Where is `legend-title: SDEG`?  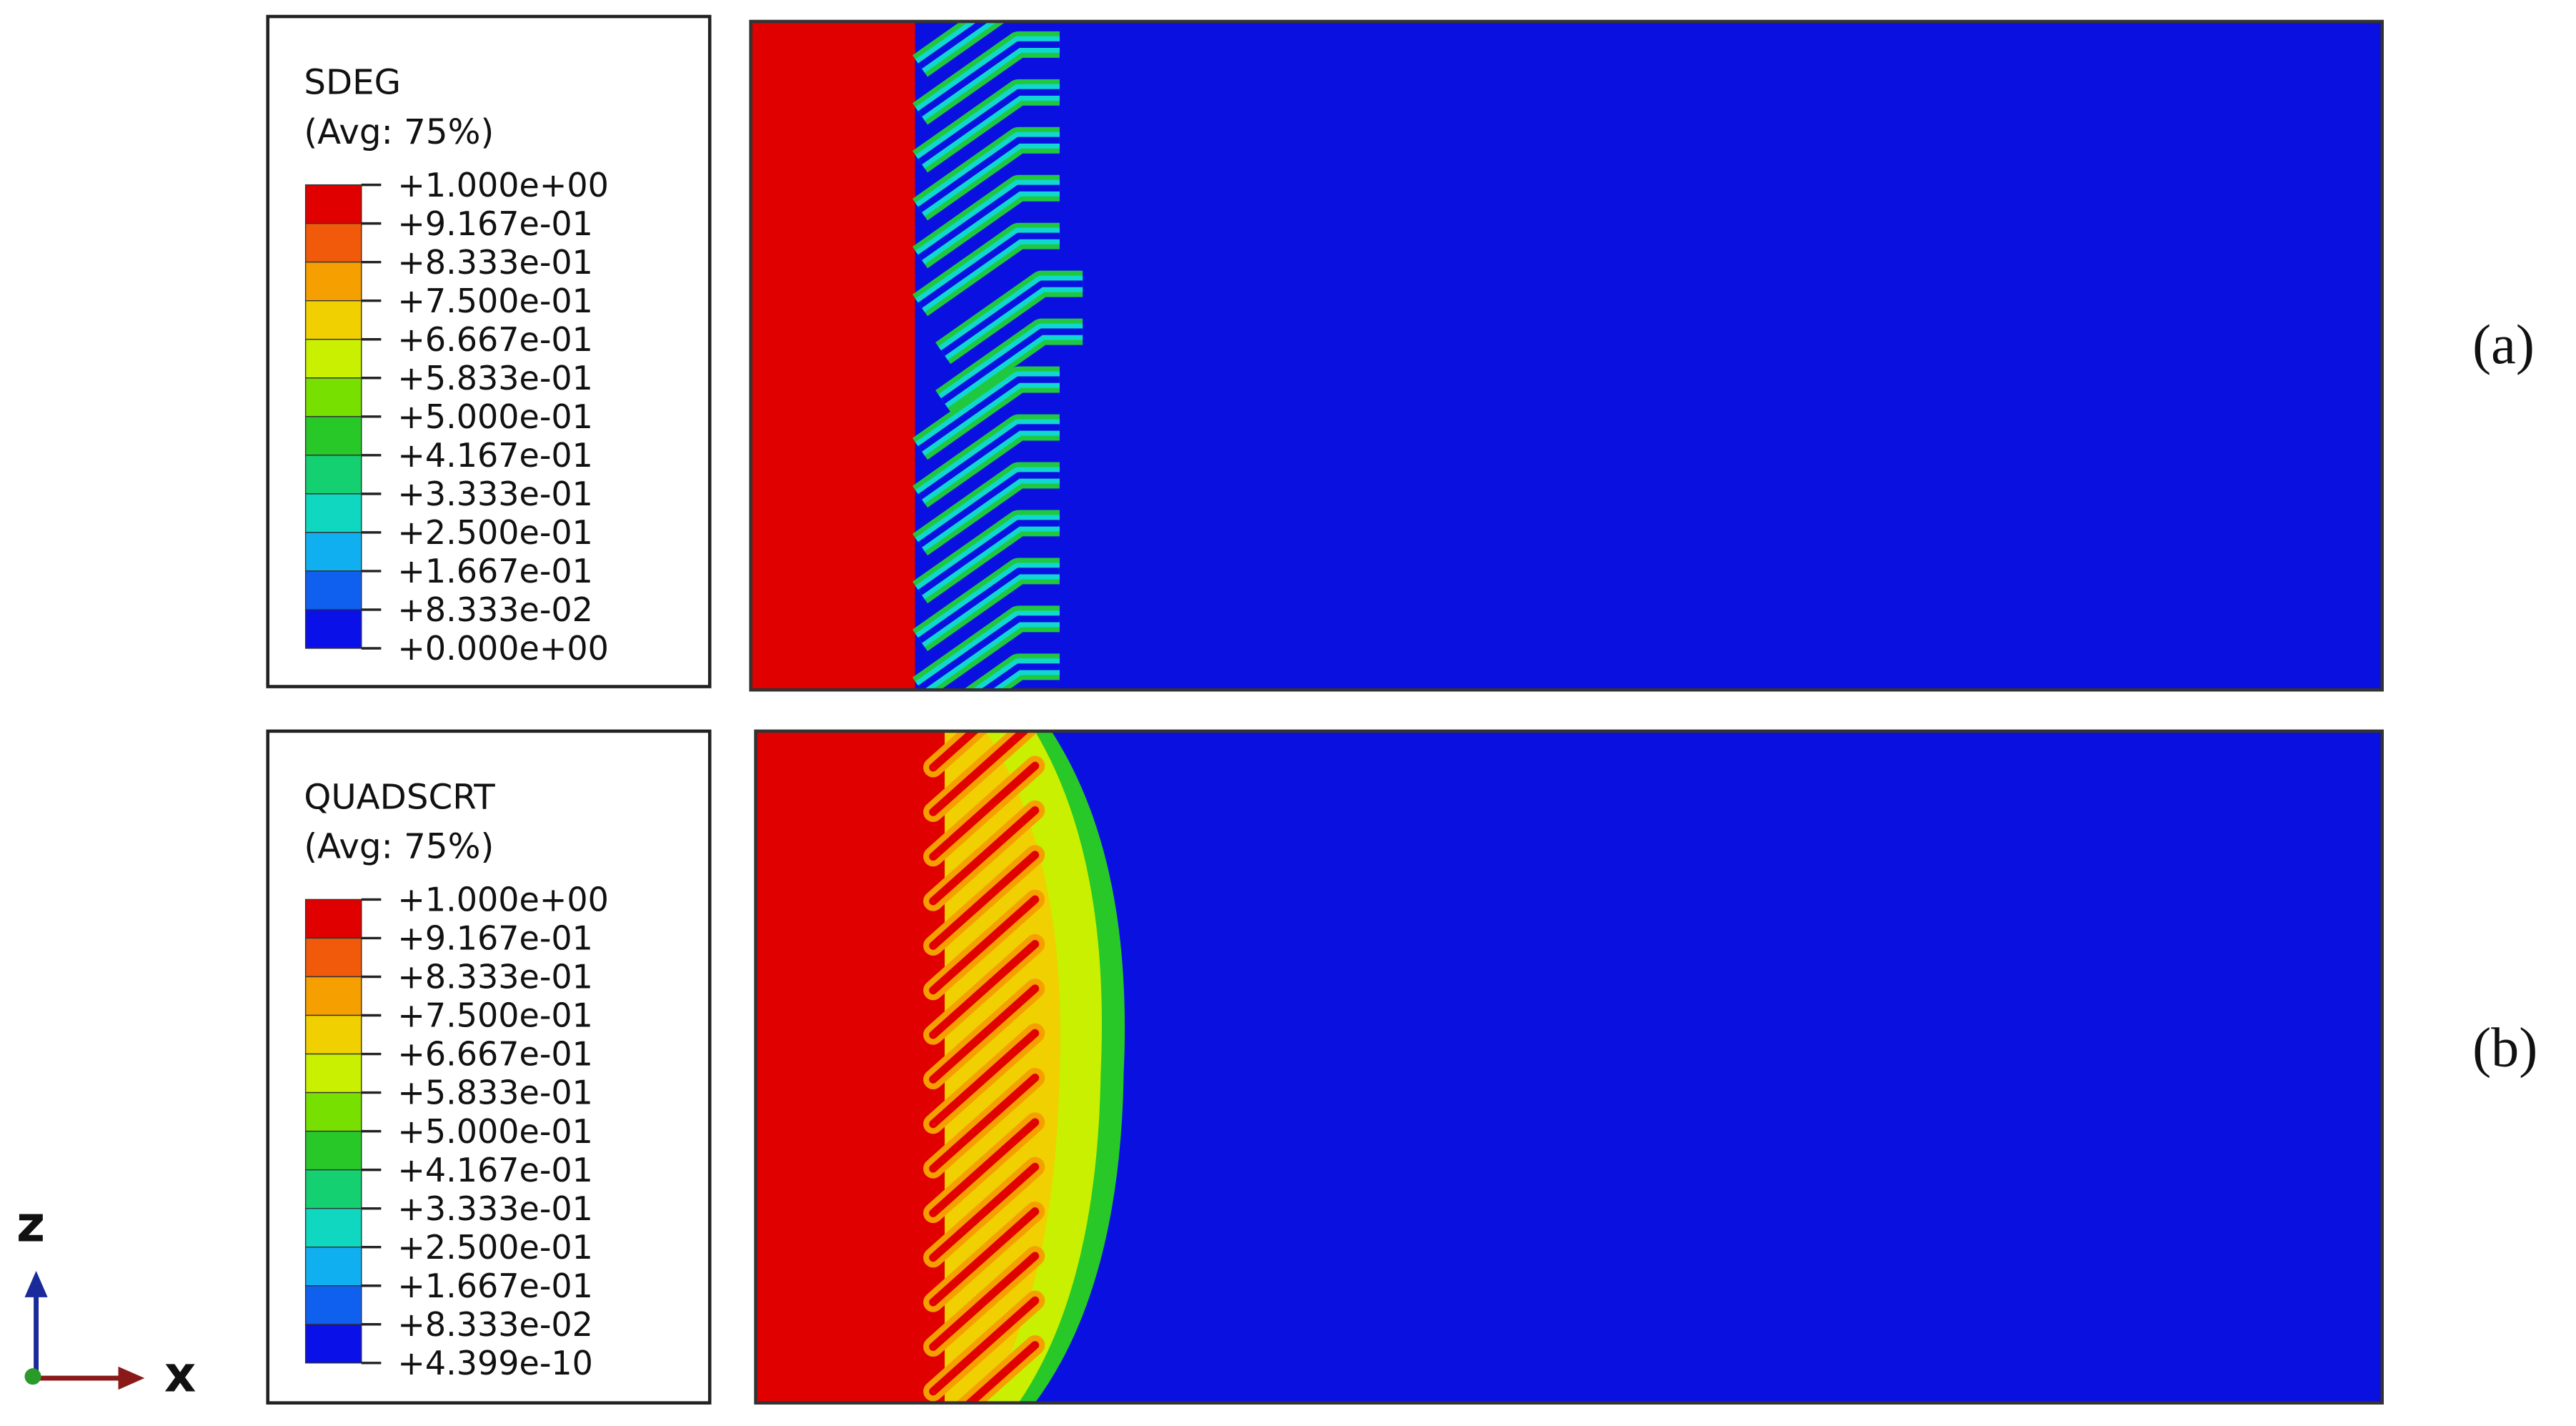
legend-title: SDEG is located at coordinates (352, 83).